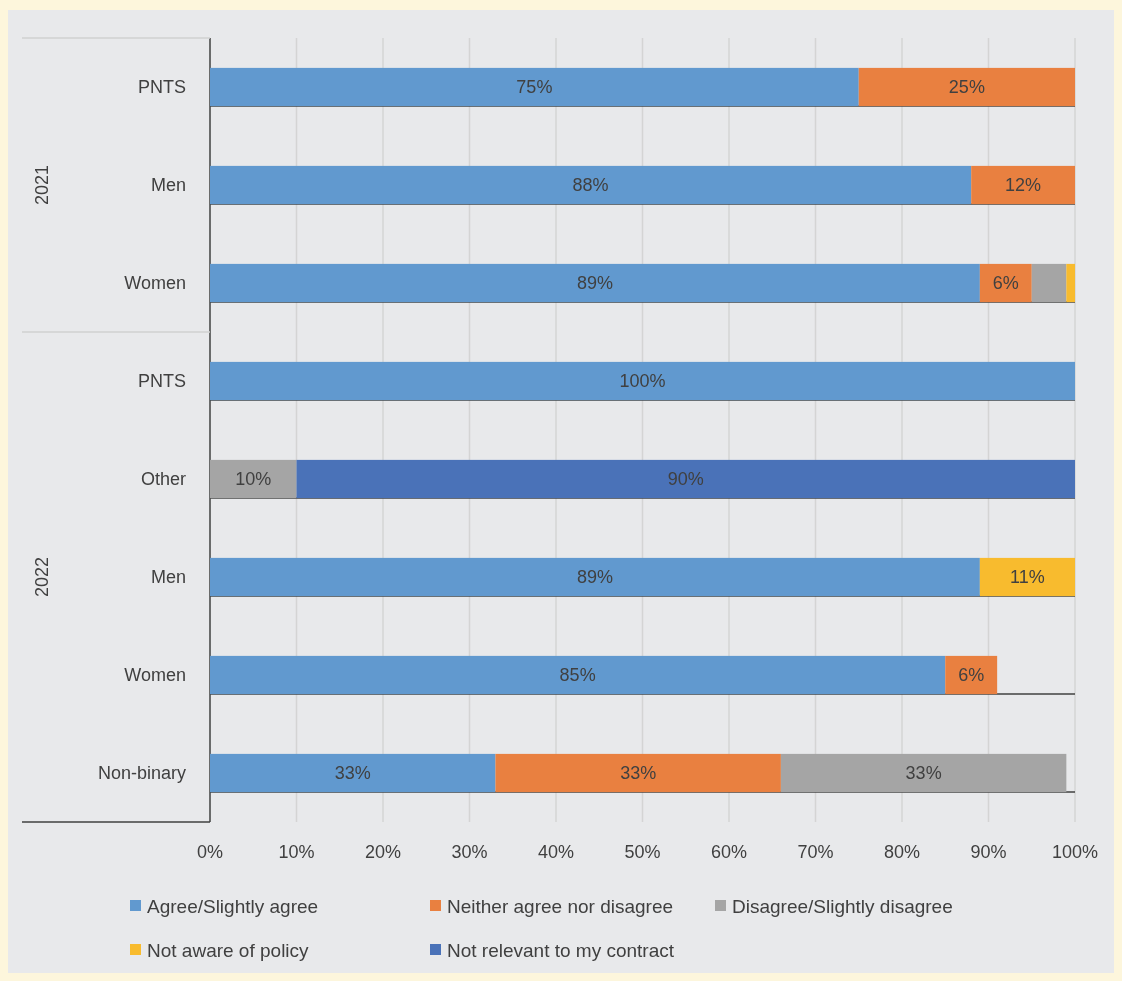  What do you see at coordinates (729, 852) in the screenshot?
I see `x-tick-label: 60%` at bounding box center [729, 852].